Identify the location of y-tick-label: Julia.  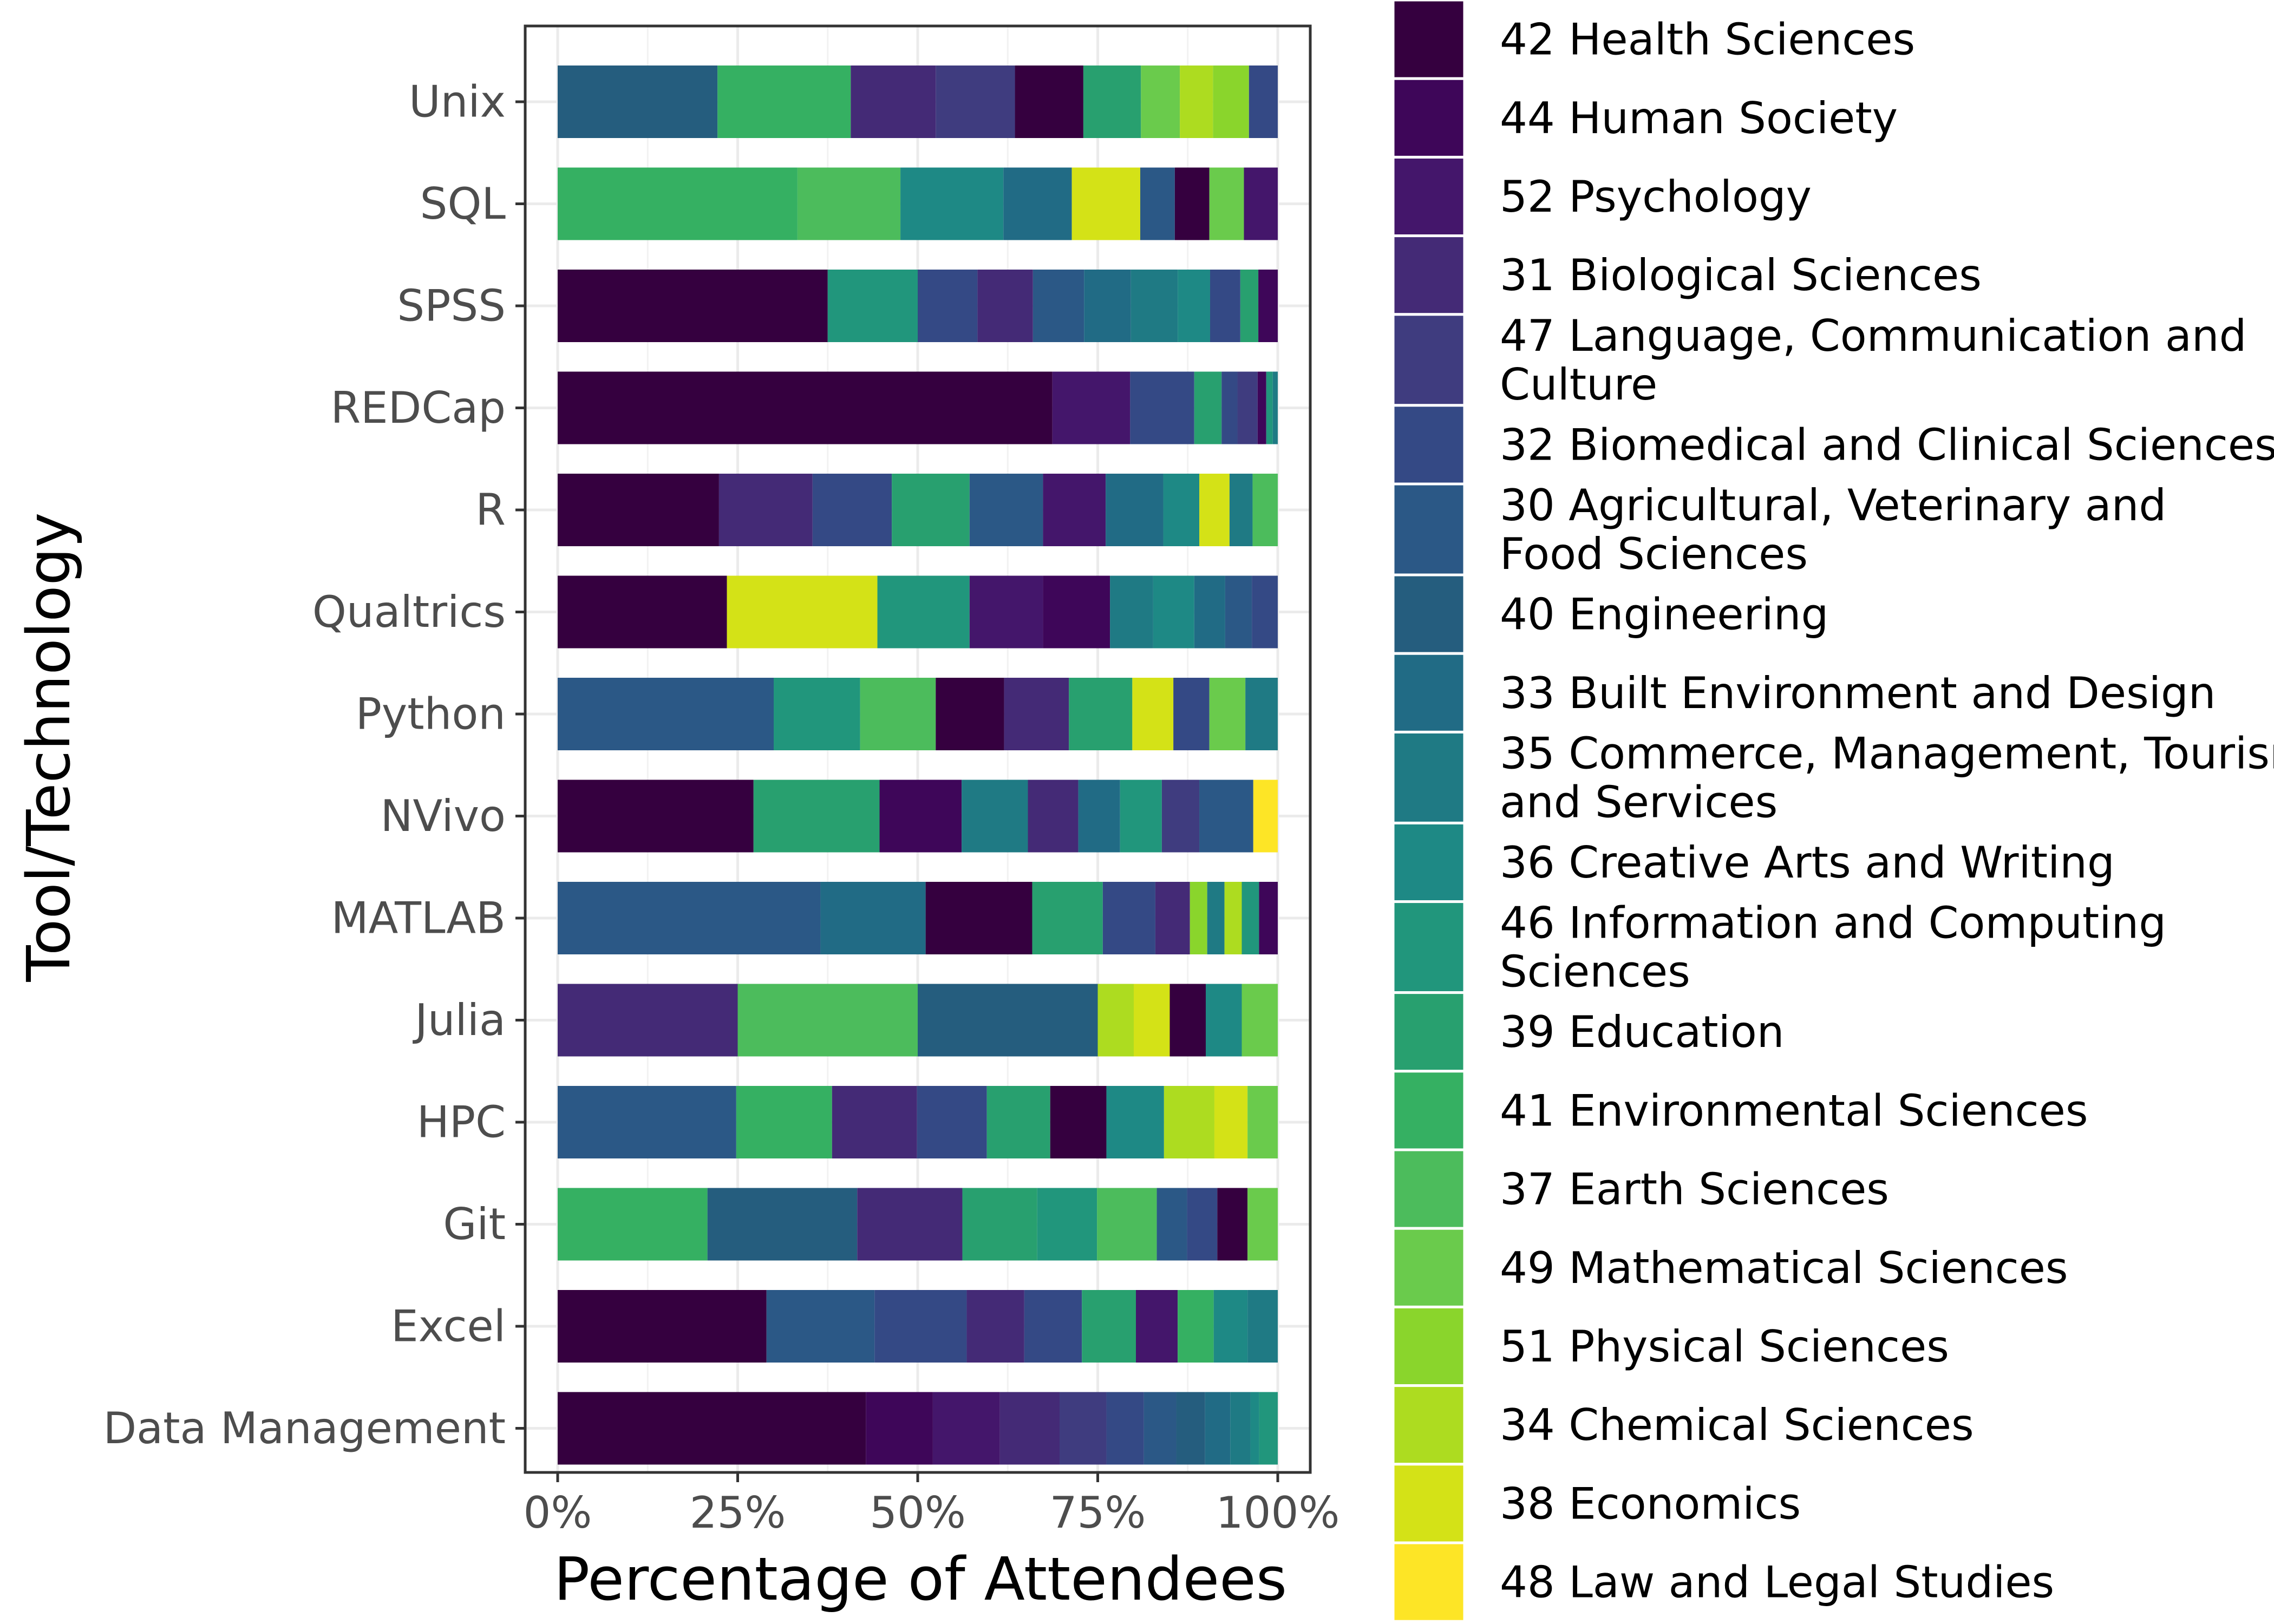
(459, 1020).